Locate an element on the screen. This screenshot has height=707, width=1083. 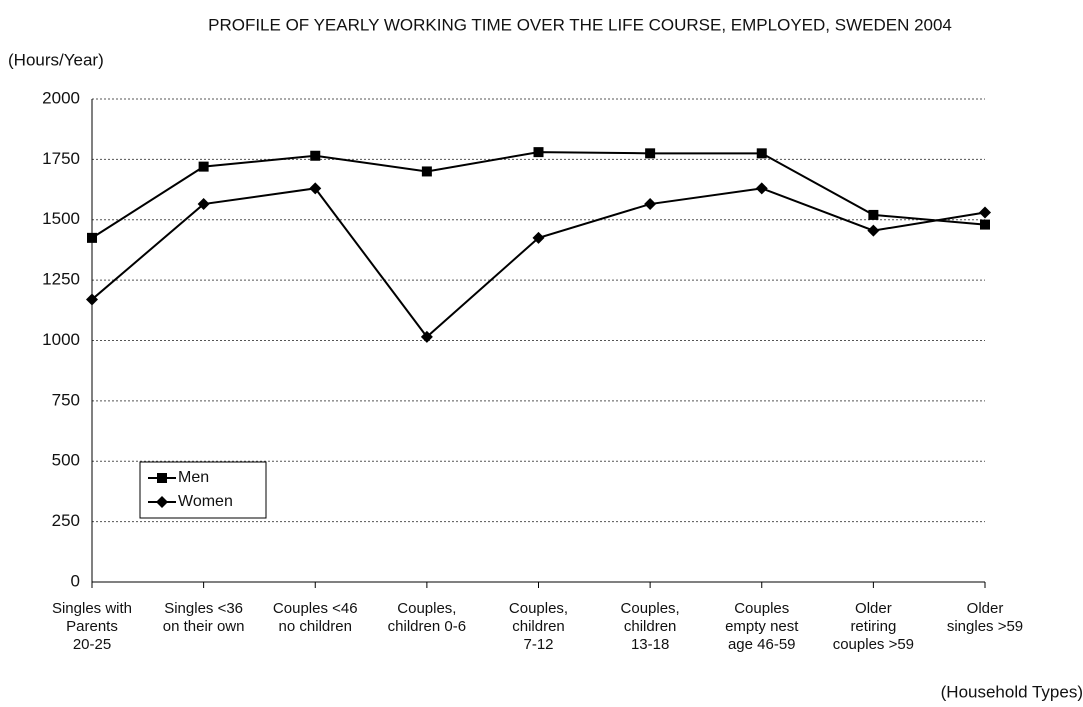
x-tick-label: Couples <46 no children is located at coordinates (315, 617).